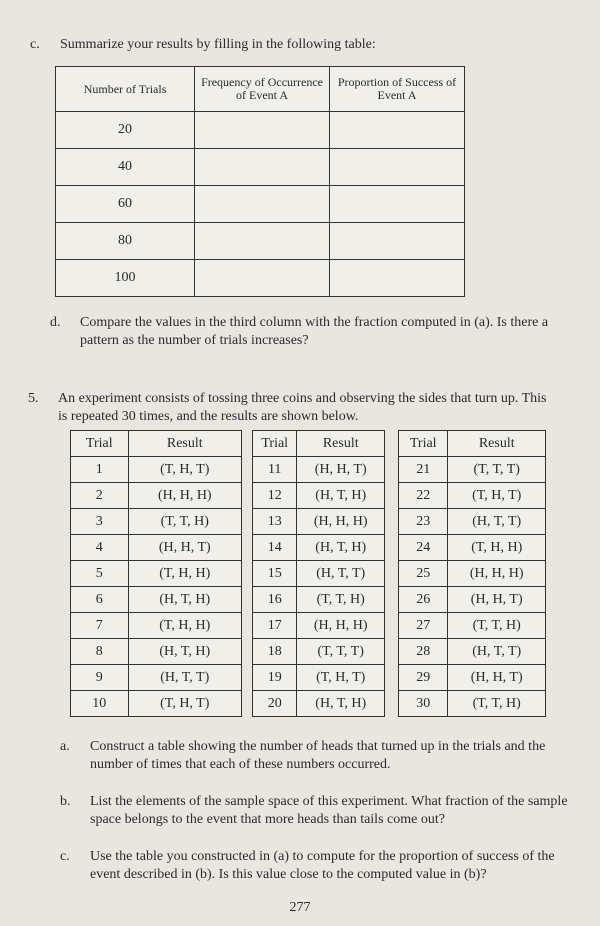 The width and height of the screenshot is (600, 926). I want to click on table-row: 80, so click(259, 241).